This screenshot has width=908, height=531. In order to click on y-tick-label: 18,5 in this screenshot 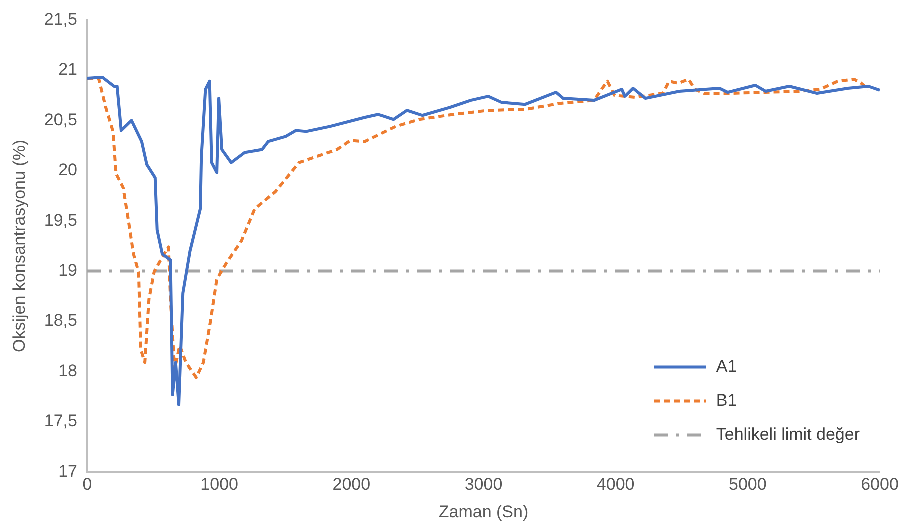, I will do `click(61, 320)`.